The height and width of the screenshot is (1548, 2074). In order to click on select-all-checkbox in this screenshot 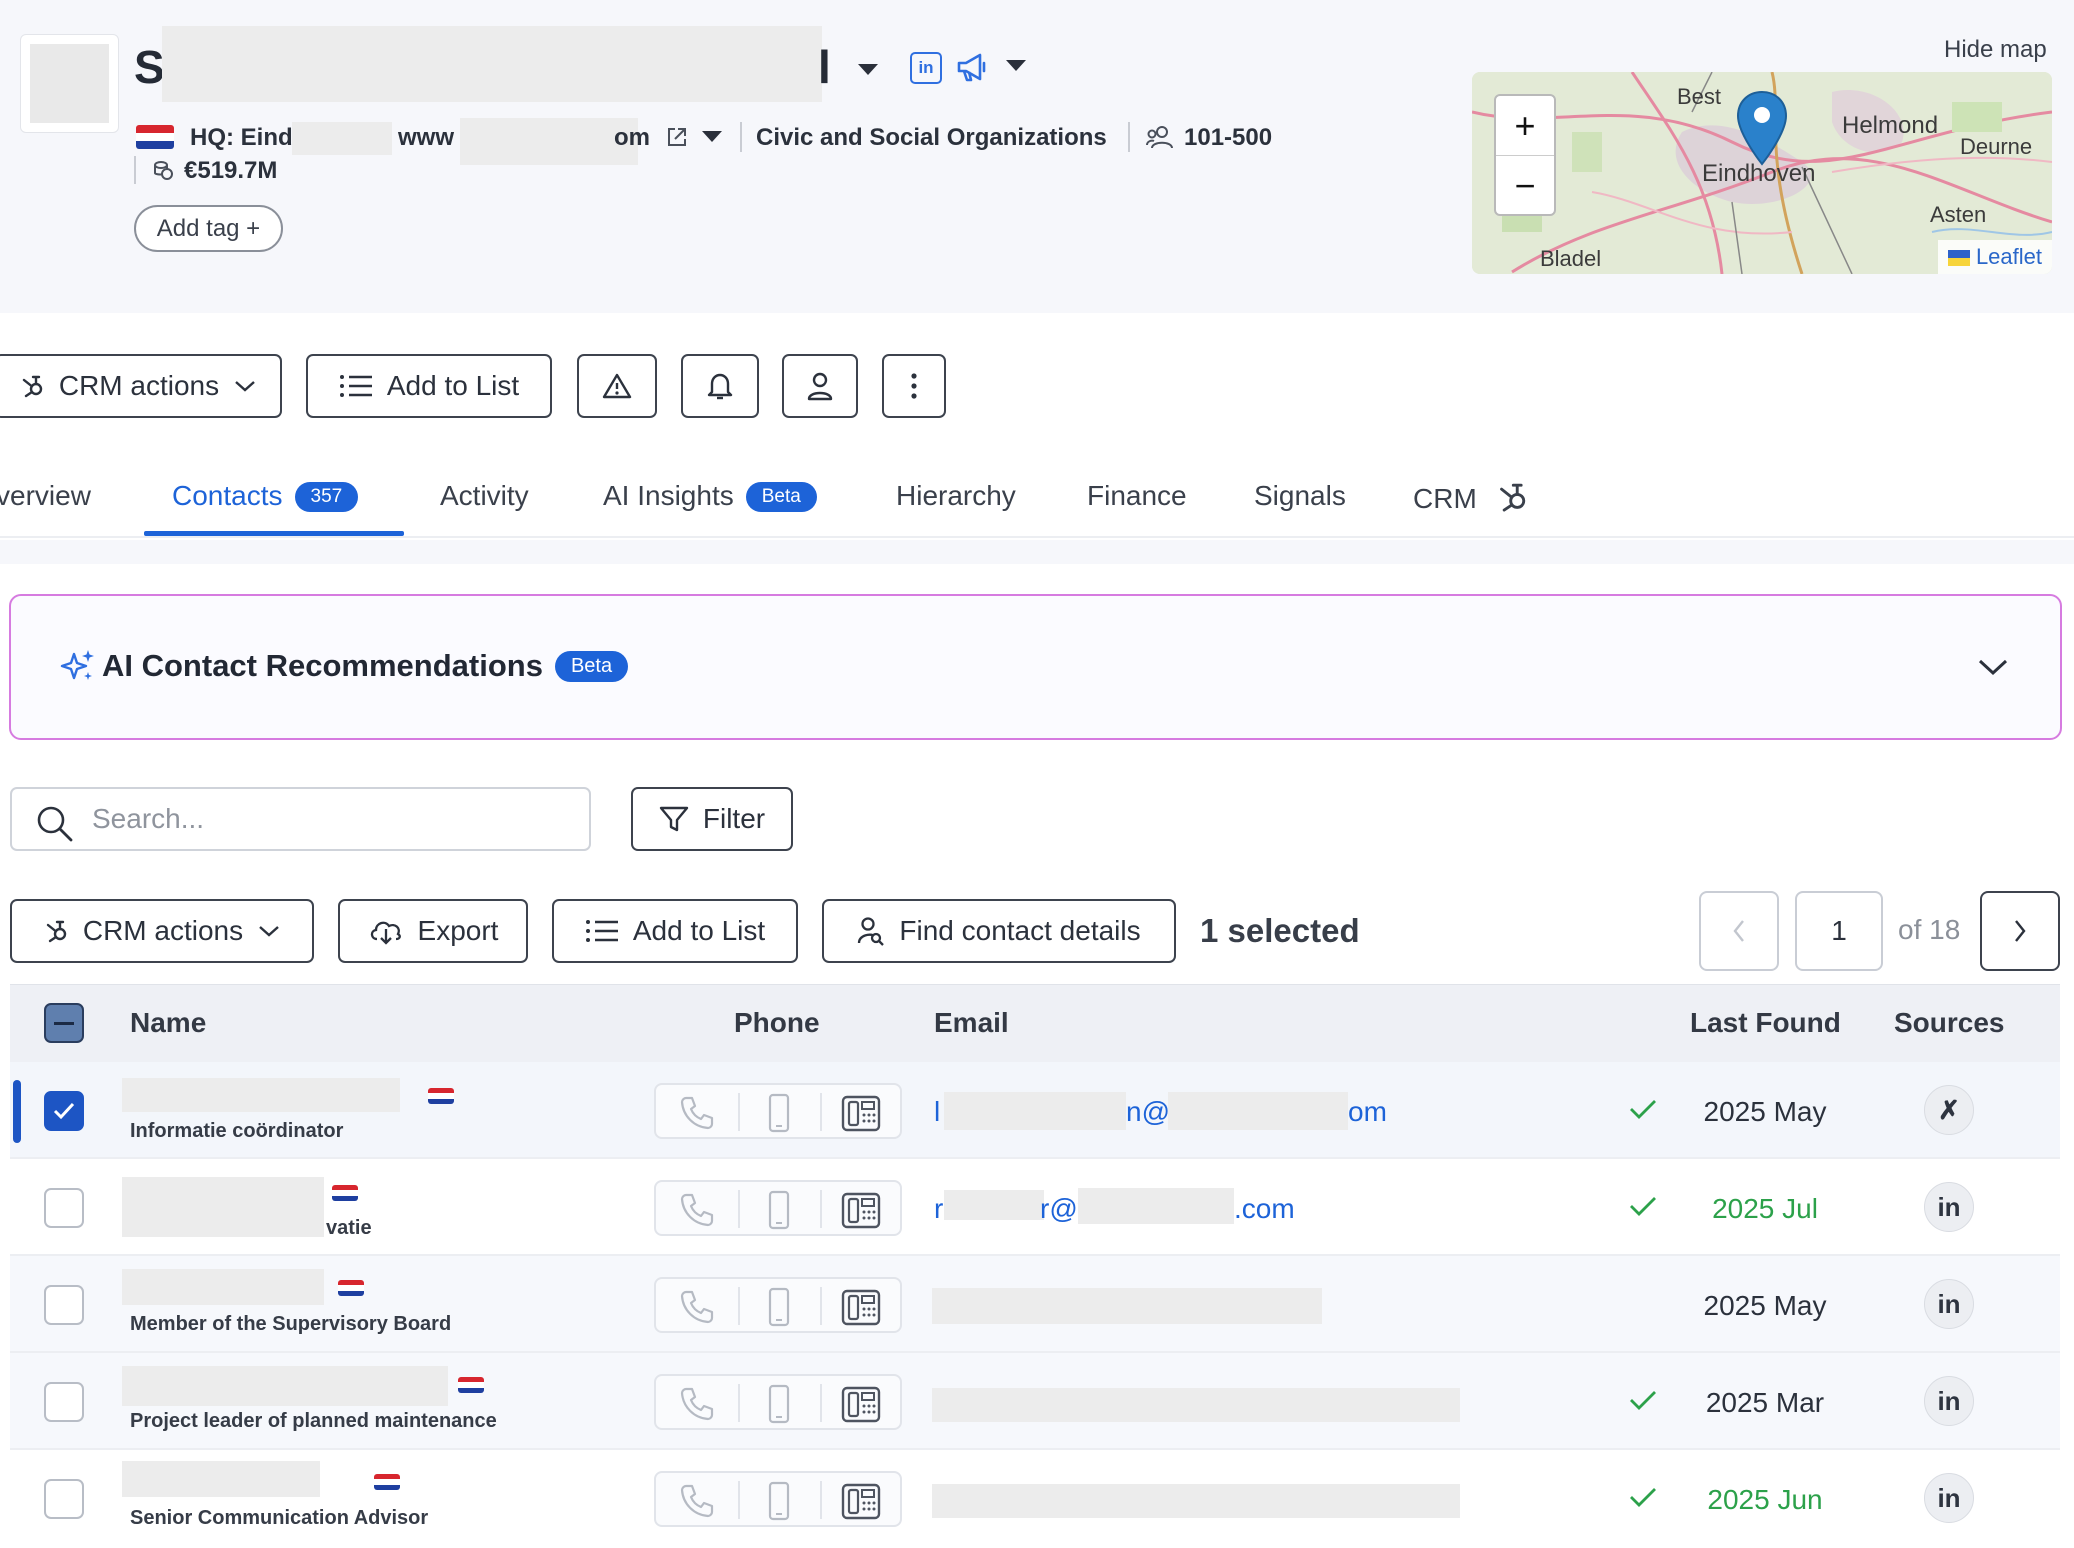, I will do `click(64, 1023)`.